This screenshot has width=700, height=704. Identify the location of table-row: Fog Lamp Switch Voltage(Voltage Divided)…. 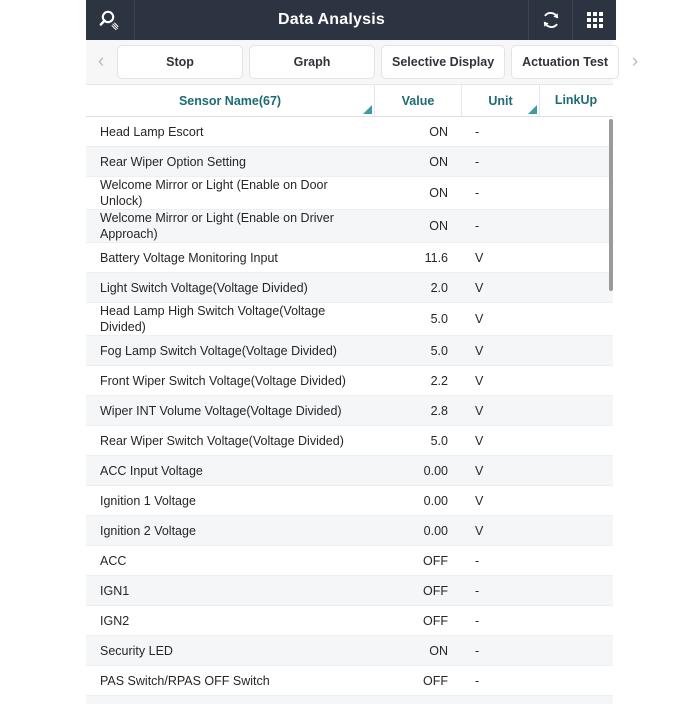
(349, 351).